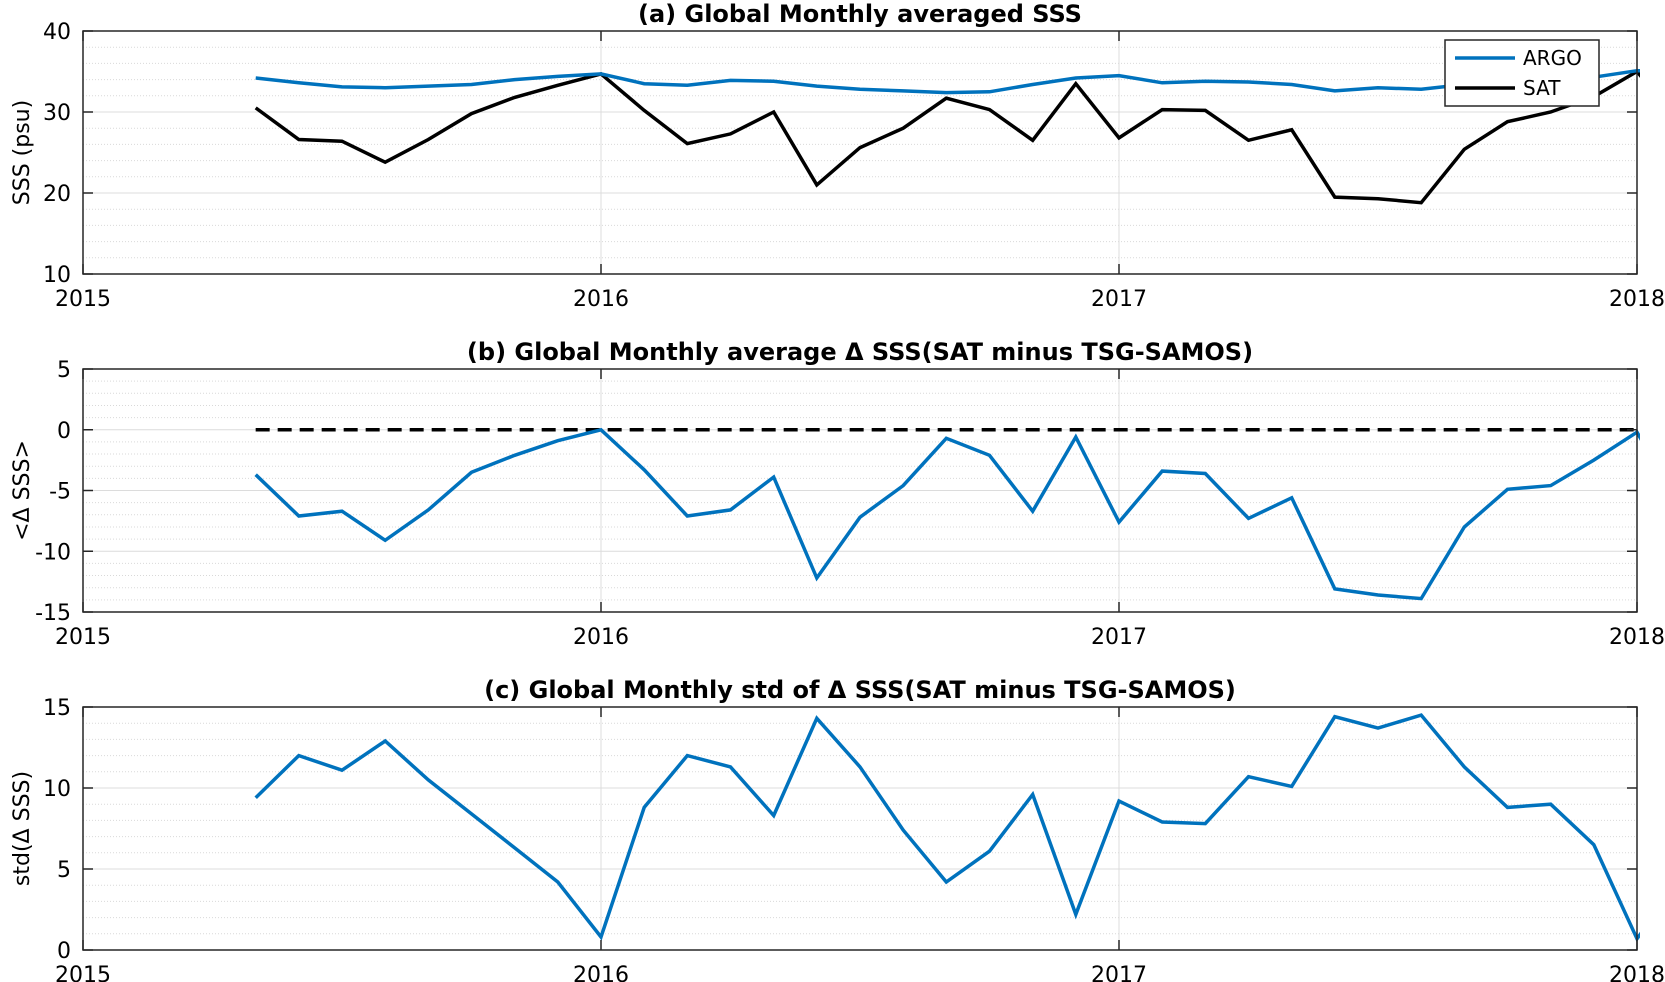 The height and width of the screenshot is (982, 1665). Describe the element at coordinates (22, 490) in the screenshot. I see `y-axis-label: <Δ SSS>` at that location.